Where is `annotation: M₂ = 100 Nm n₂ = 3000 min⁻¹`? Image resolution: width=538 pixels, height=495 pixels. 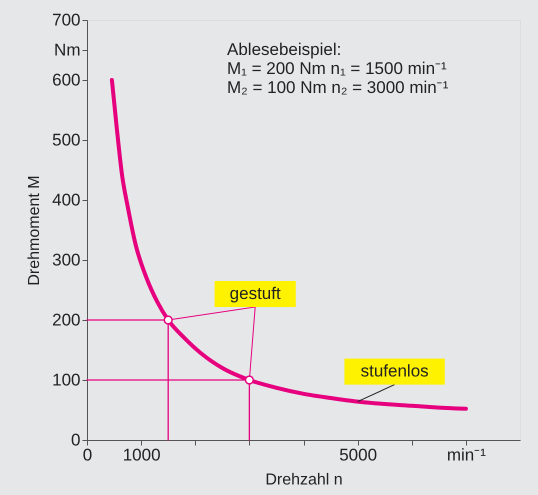 annotation: M₂ = 100 Nm n₂ = 3000 min⁻¹ is located at coordinates (338, 87).